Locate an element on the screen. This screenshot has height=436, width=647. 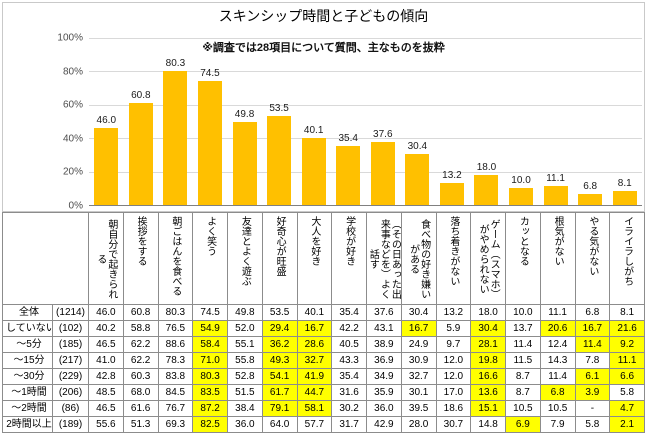
bar-column: 10.0 is located at coordinates (521, 121).